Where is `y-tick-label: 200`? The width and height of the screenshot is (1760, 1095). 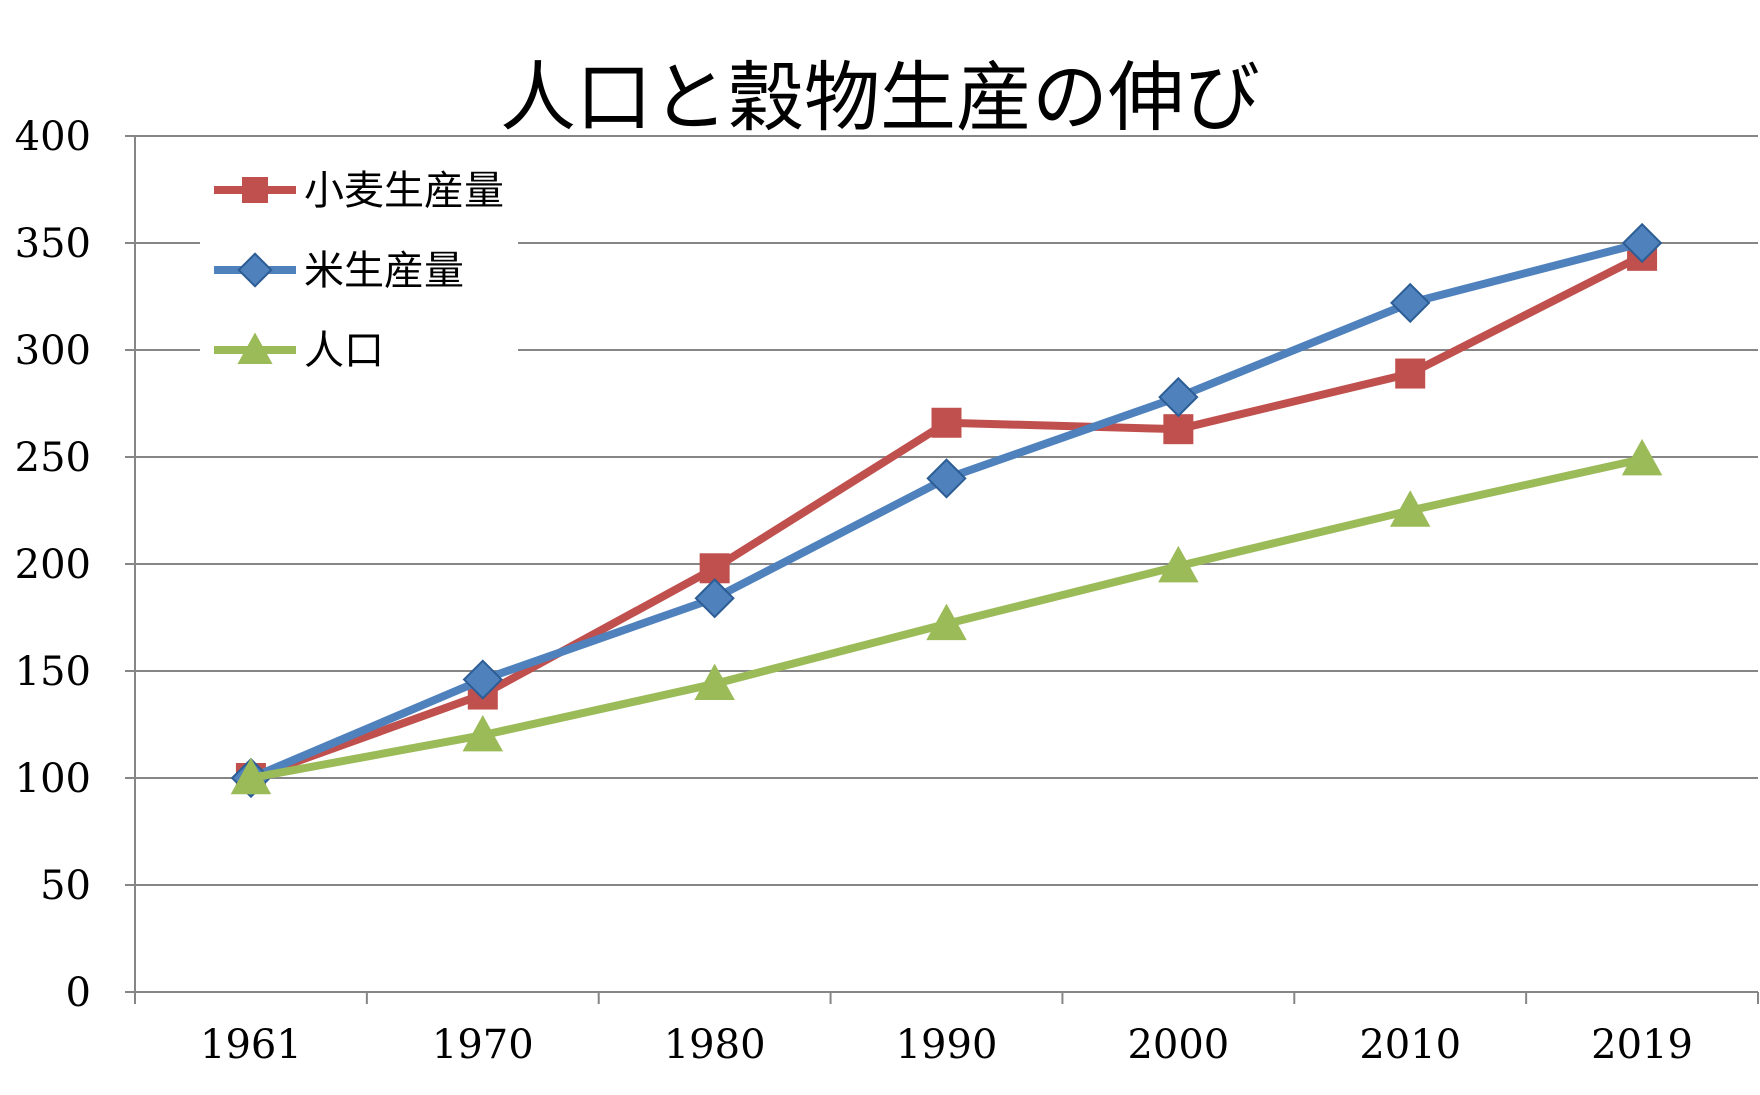
y-tick-label: 200 is located at coordinates (53, 565).